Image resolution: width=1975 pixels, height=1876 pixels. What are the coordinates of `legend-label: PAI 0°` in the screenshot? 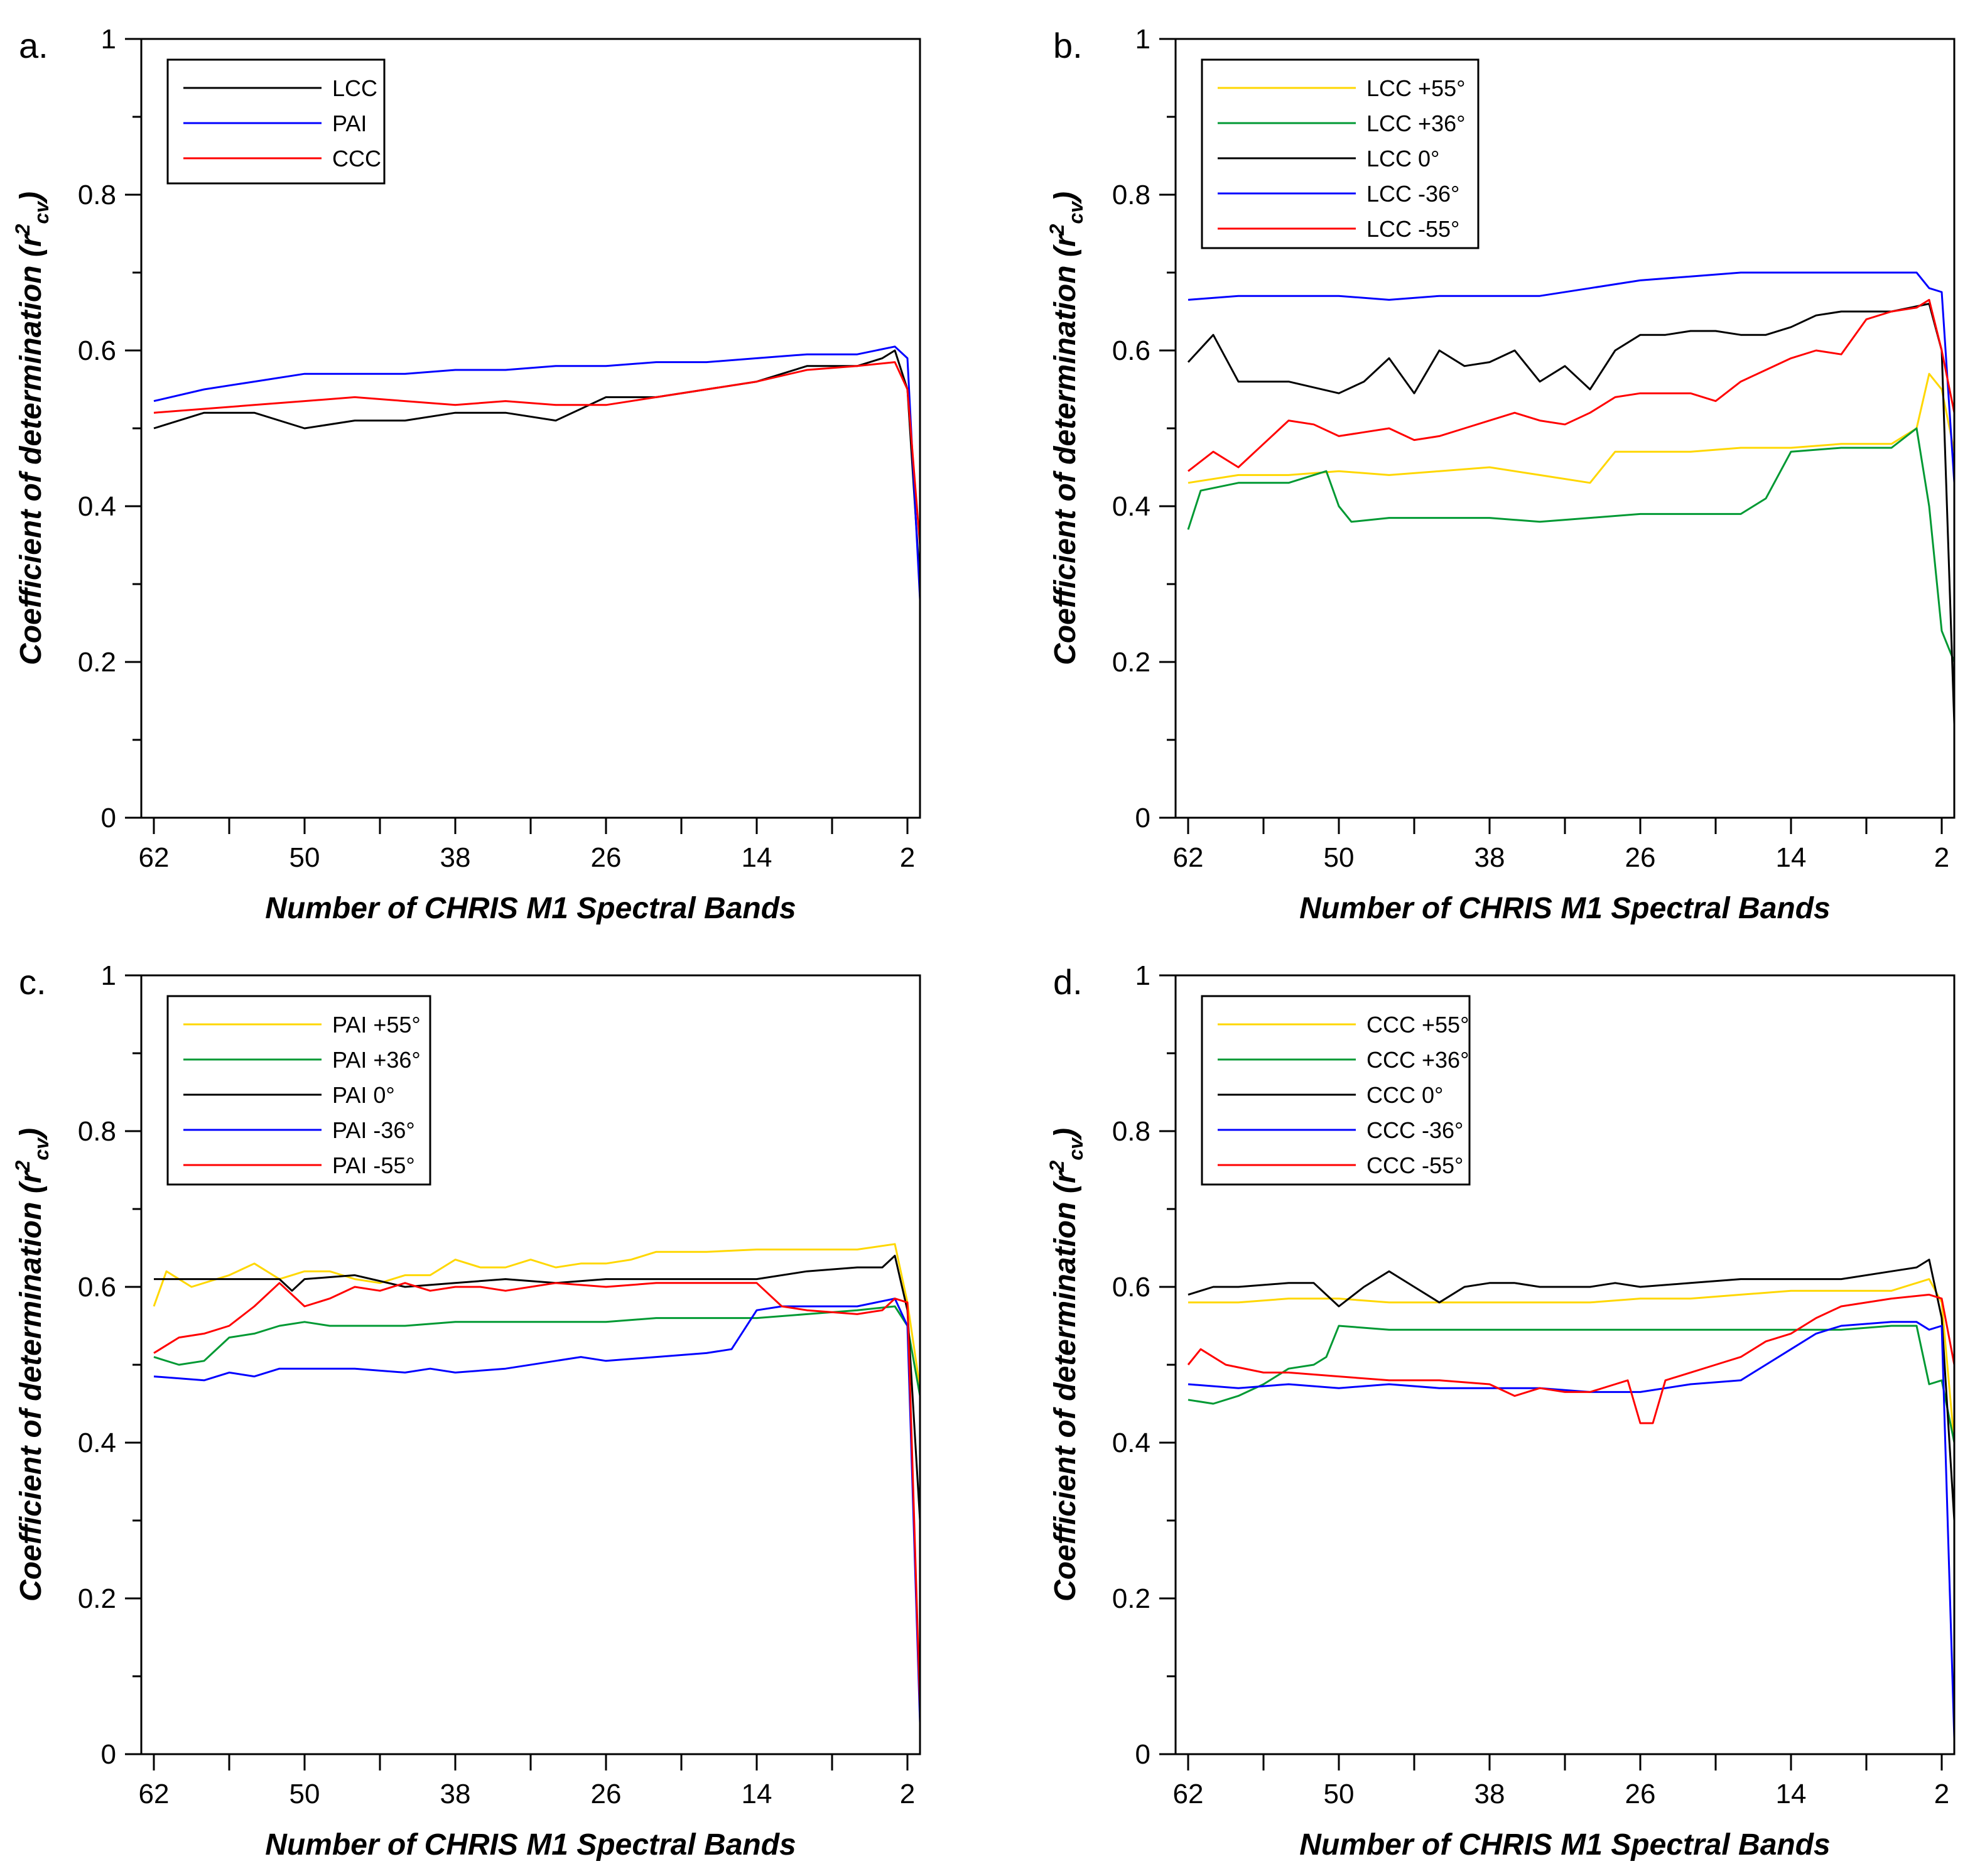 It's located at (363, 1095).